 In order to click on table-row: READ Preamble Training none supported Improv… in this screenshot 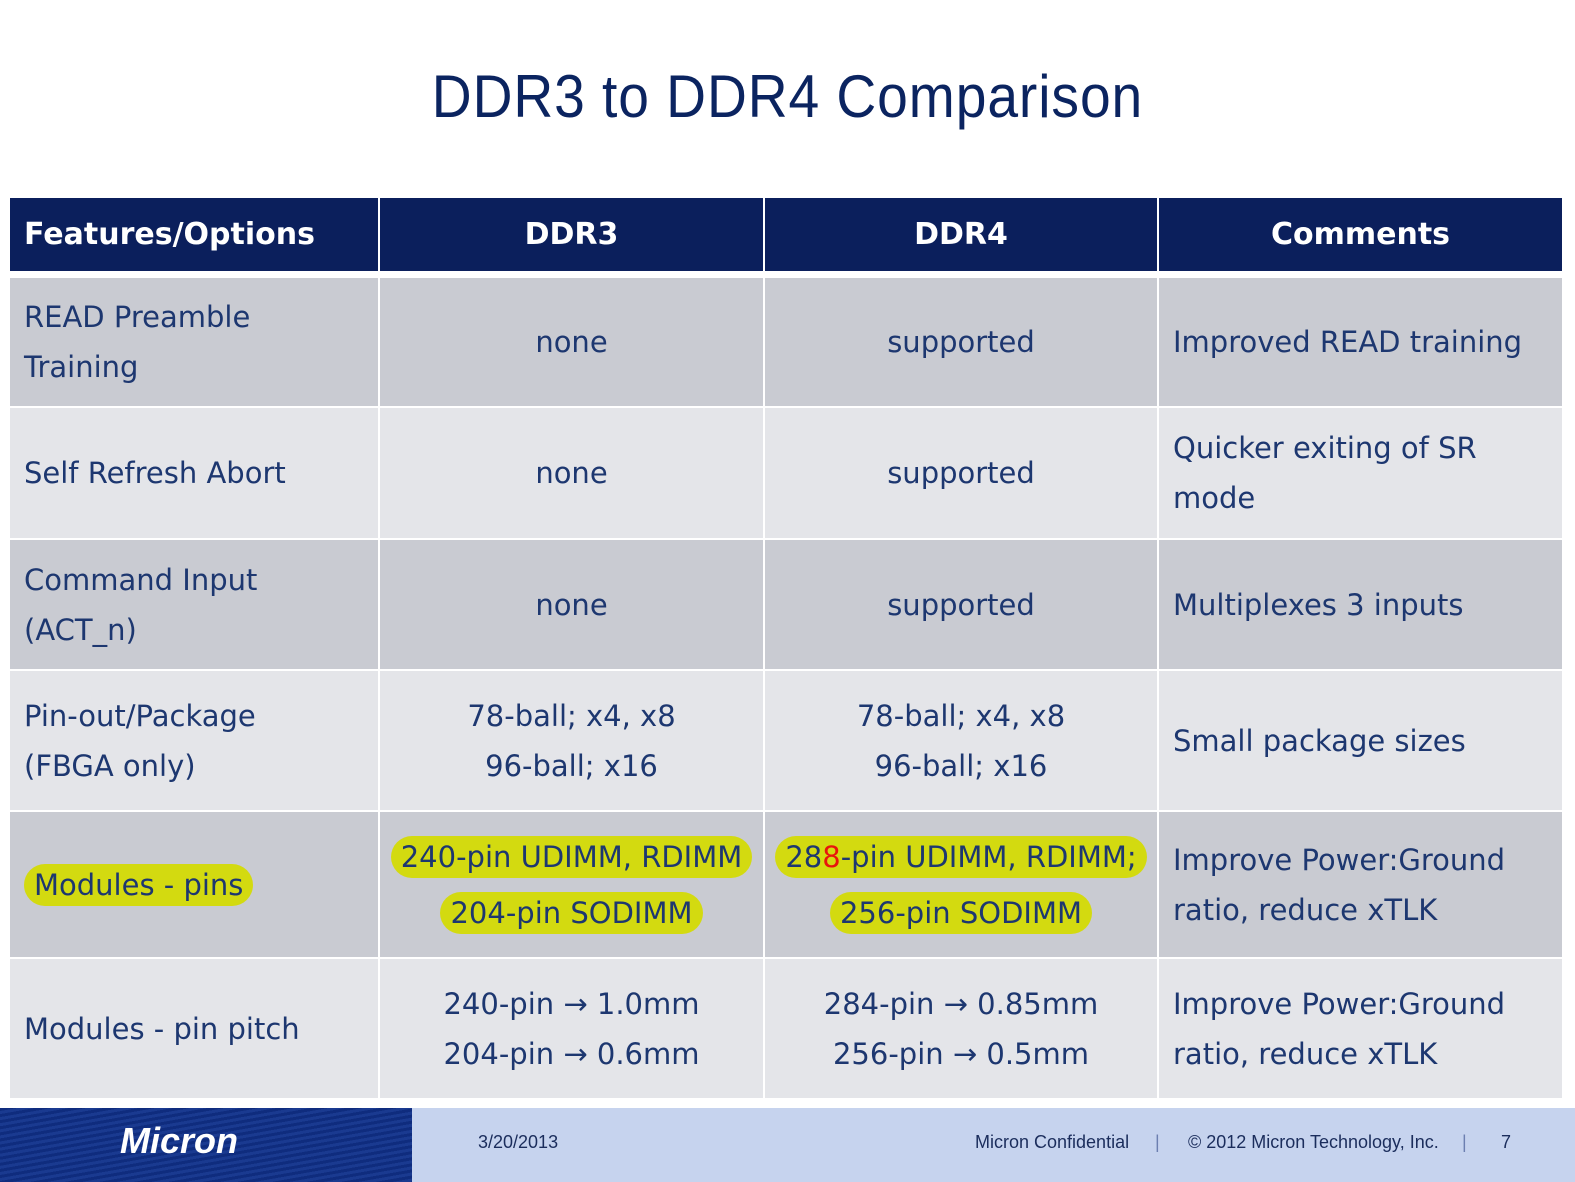, I will do `click(786, 342)`.